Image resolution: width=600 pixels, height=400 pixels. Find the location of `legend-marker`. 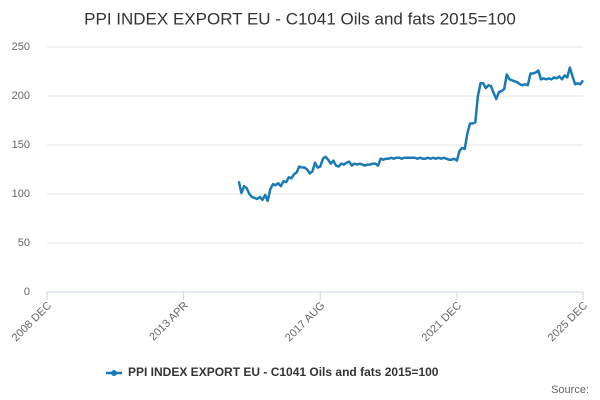

legend-marker is located at coordinates (114, 373).